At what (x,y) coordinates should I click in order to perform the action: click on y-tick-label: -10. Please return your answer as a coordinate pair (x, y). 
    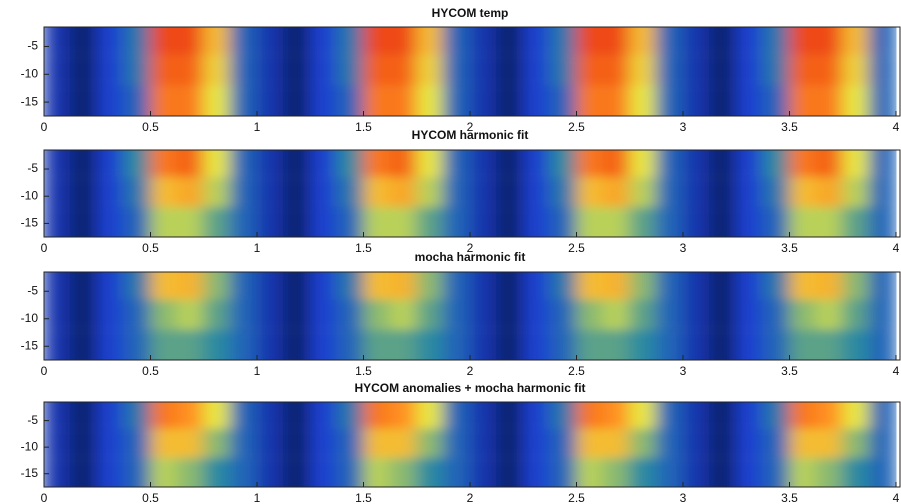
    Looking at the image, I should click on (30, 73).